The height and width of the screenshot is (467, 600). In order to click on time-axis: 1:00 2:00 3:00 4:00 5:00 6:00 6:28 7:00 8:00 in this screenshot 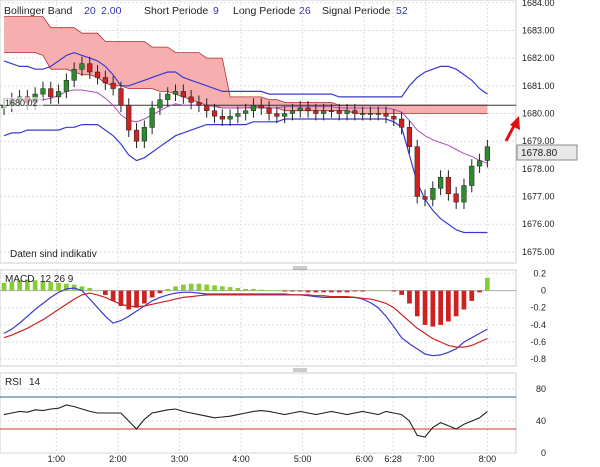, I will do `click(272, 459)`.